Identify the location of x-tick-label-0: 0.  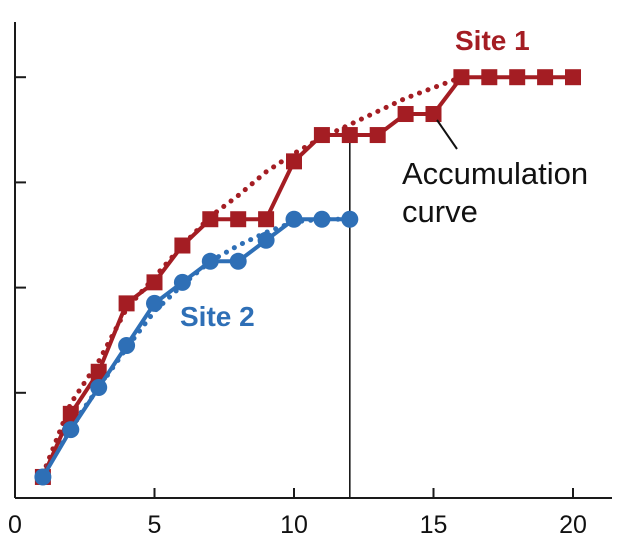
(15, 525).